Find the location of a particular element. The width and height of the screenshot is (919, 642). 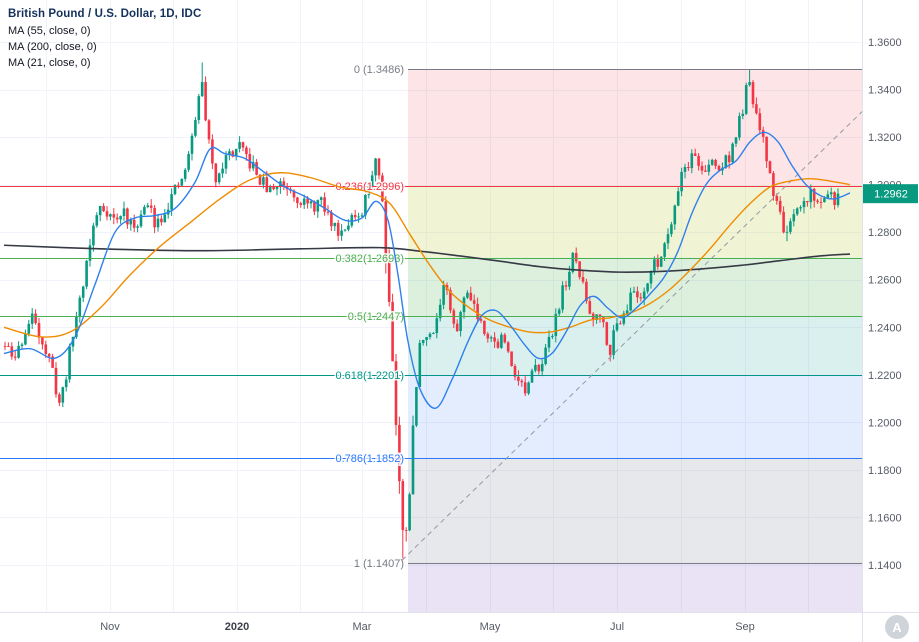

price-tick-label: 1.1400 is located at coordinates (885, 566).